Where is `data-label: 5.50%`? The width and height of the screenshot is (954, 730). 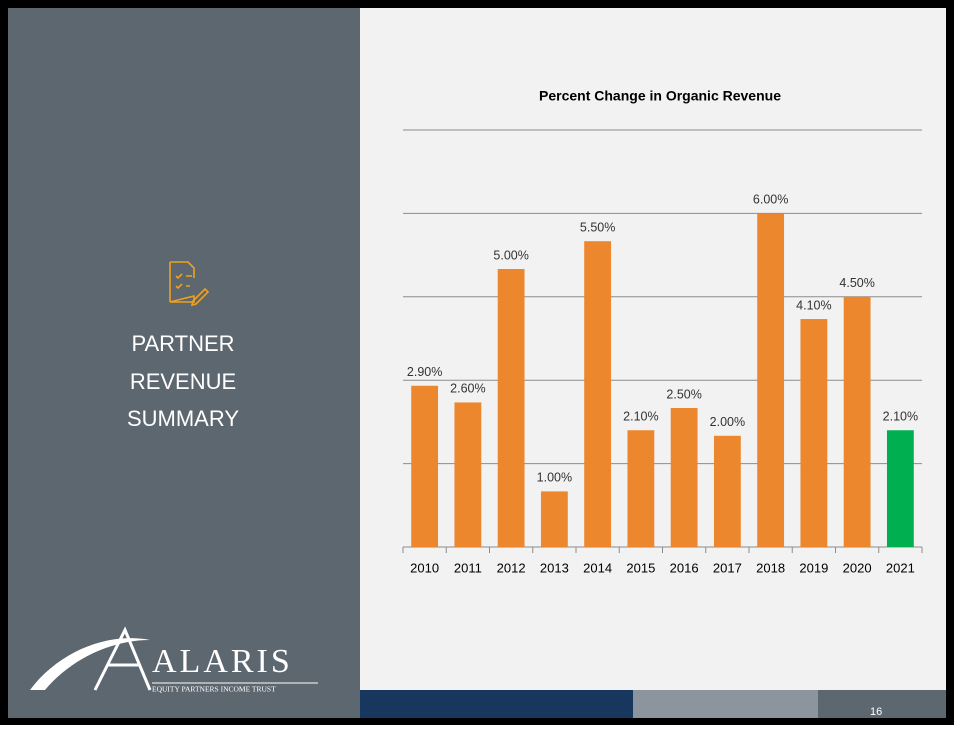 data-label: 5.50% is located at coordinates (597, 227).